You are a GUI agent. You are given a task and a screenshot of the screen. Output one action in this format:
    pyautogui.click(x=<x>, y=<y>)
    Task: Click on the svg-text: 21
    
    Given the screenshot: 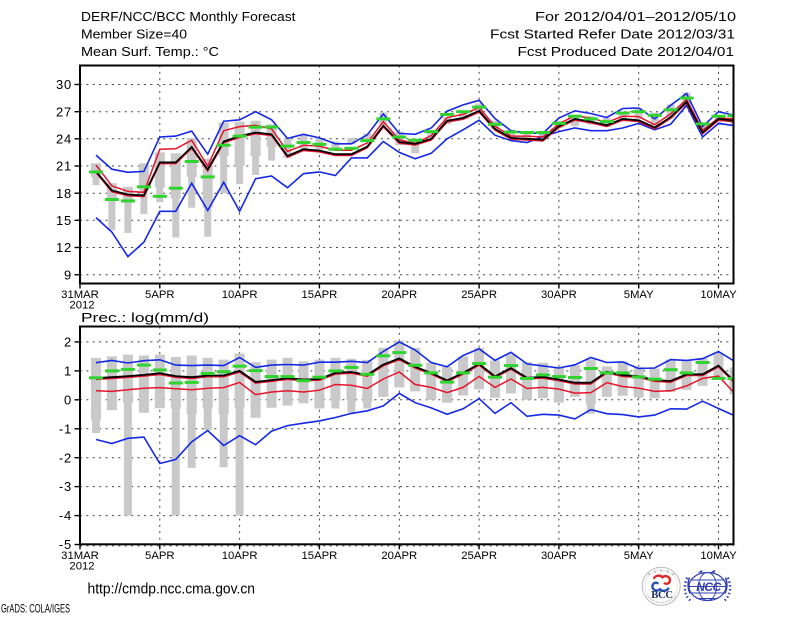 What is the action you would take?
    pyautogui.click(x=64, y=166)
    